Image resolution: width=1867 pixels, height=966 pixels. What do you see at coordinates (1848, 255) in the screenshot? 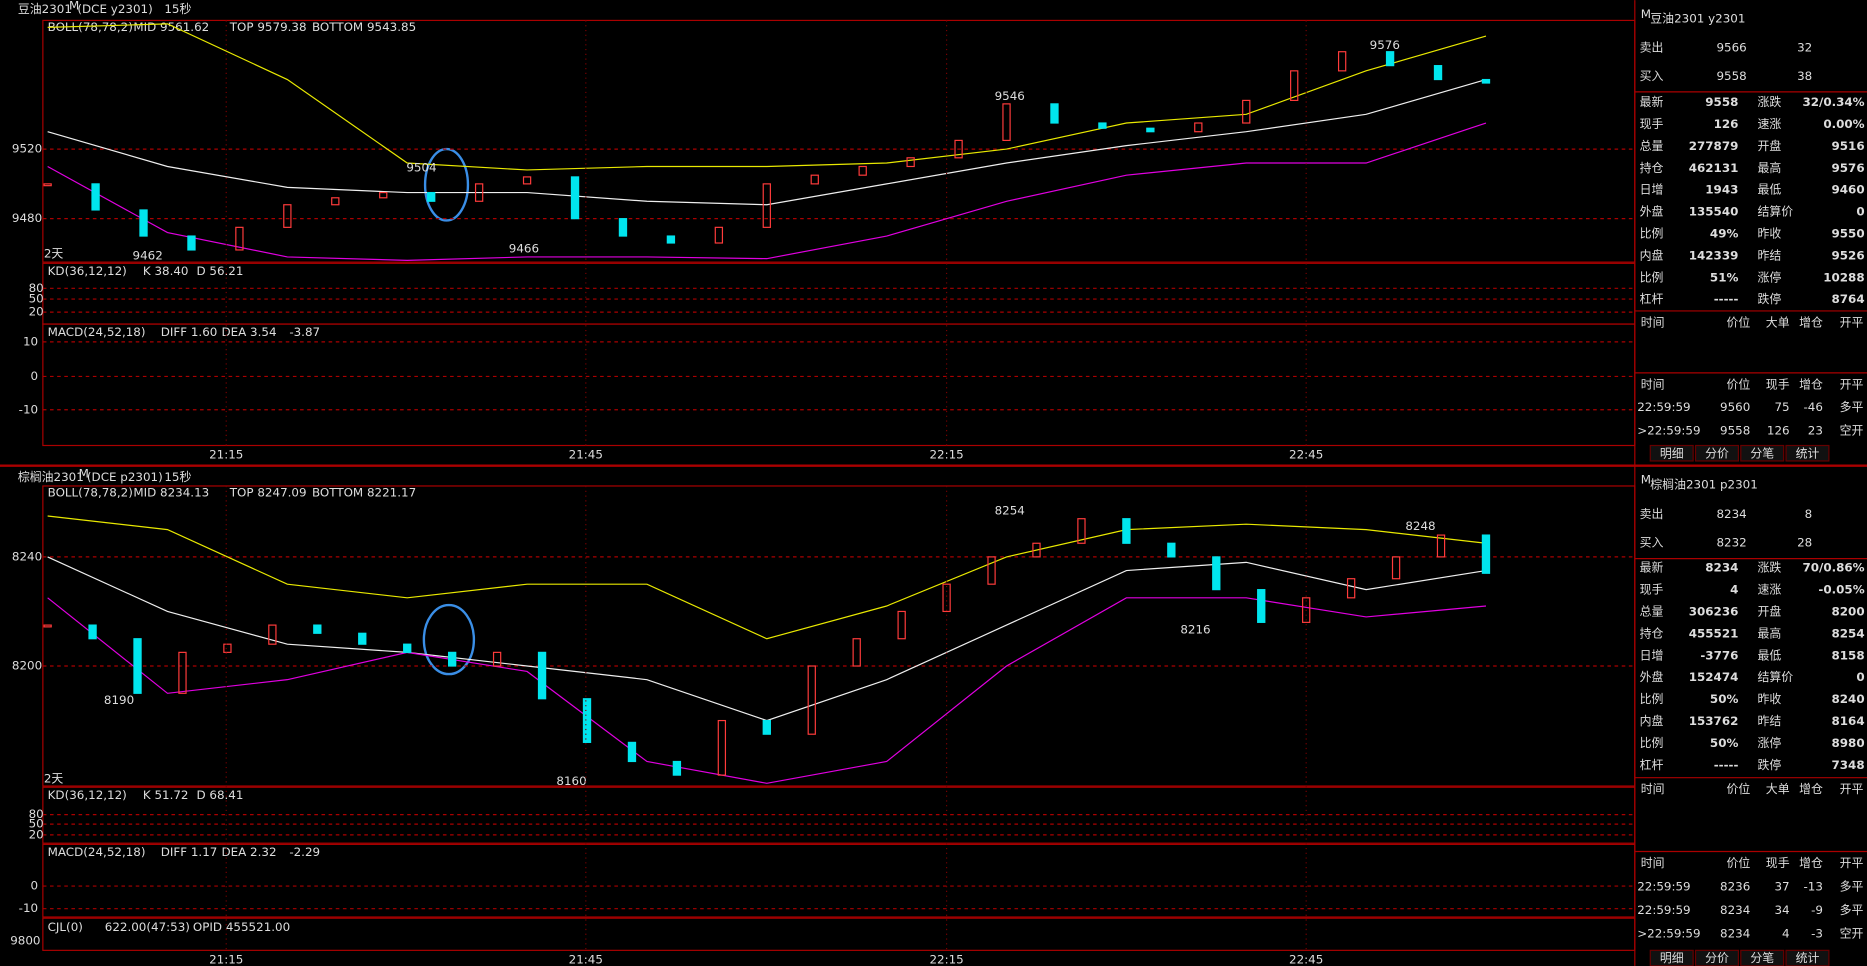
I see `stat-value: 9526` at bounding box center [1848, 255].